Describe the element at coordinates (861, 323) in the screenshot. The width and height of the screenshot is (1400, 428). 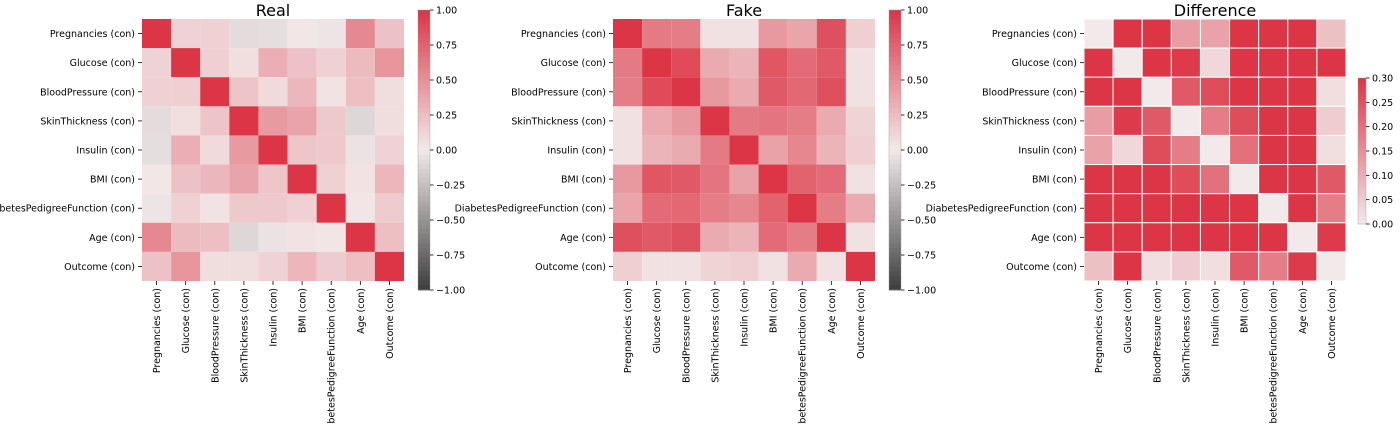
I see `x-tick-label-1-8: Outcome (con)` at that location.